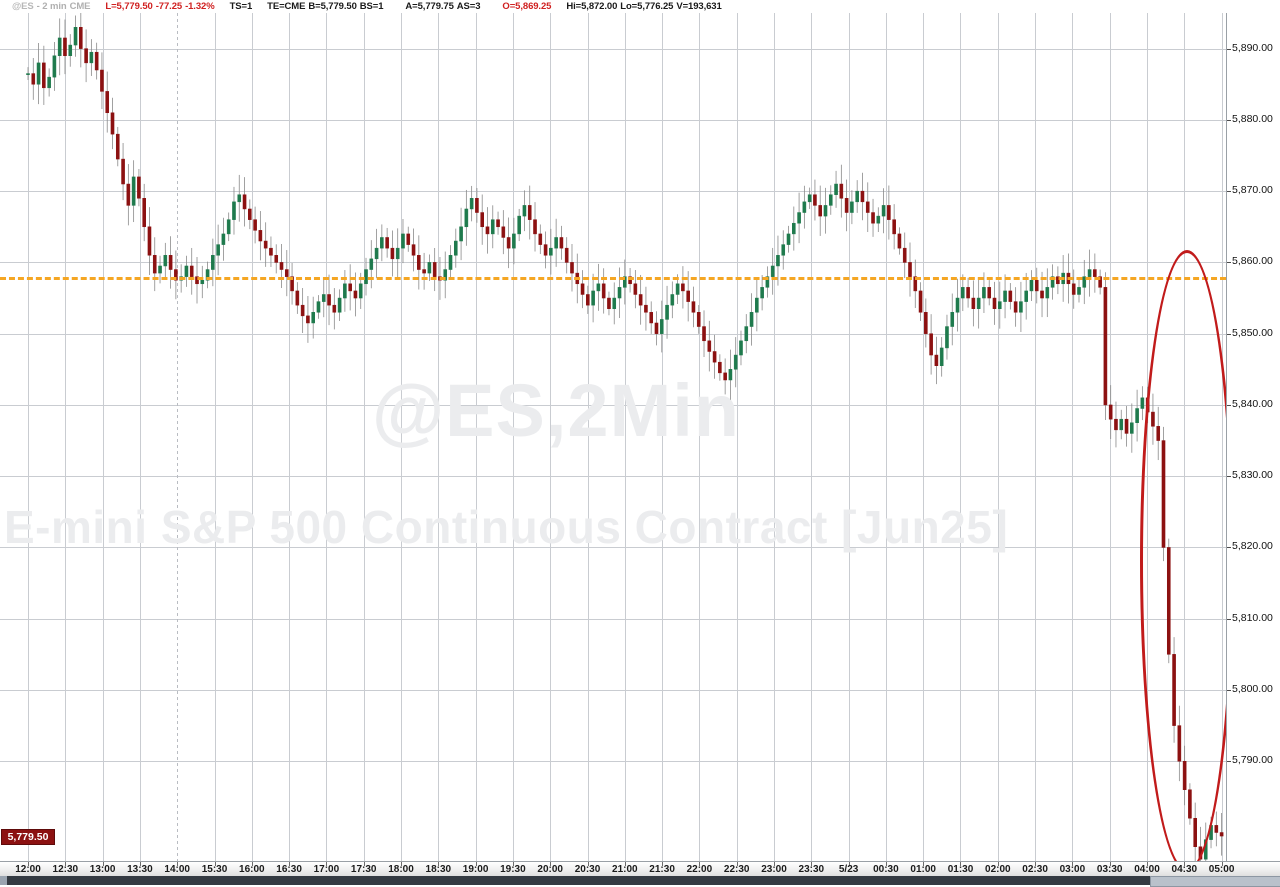  What do you see at coordinates (1252, 760) in the screenshot?
I see `price-axis-label: 5,790.00` at bounding box center [1252, 760].